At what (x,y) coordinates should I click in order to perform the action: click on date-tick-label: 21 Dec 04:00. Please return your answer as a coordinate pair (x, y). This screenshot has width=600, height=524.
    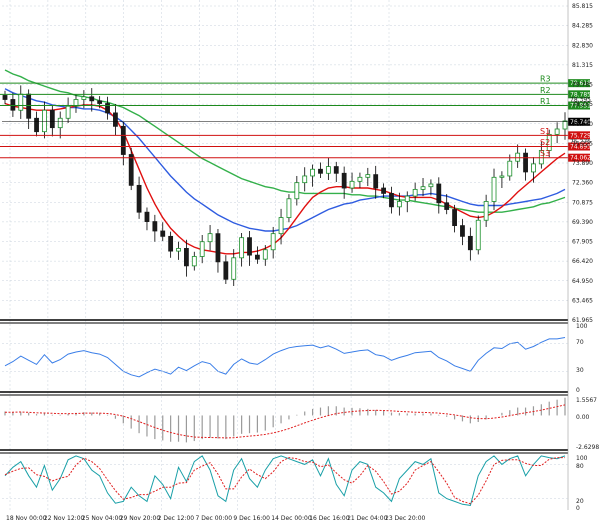
    Looking at the image, I should click on (367, 518).